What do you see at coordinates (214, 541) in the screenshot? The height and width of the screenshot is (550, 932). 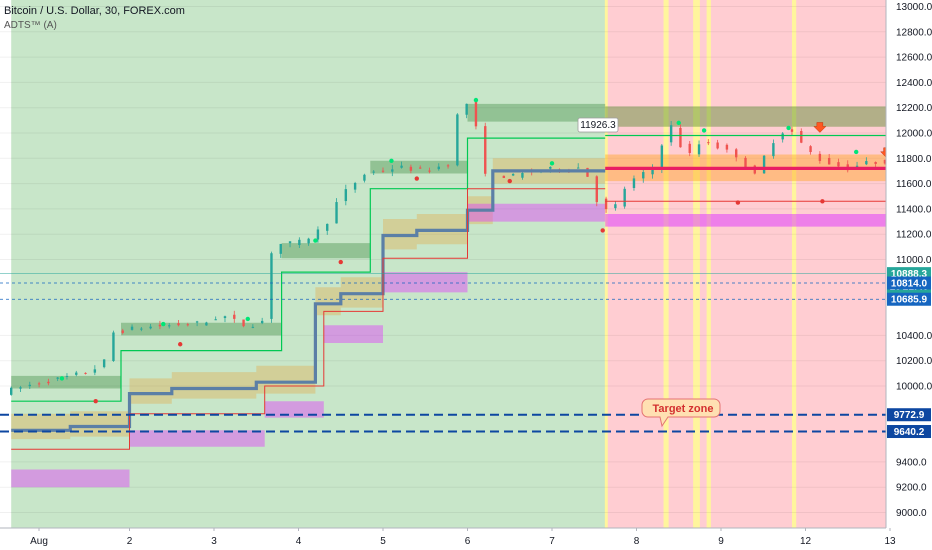 I see `x-tick-label: 3` at bounding box center [214, 541].